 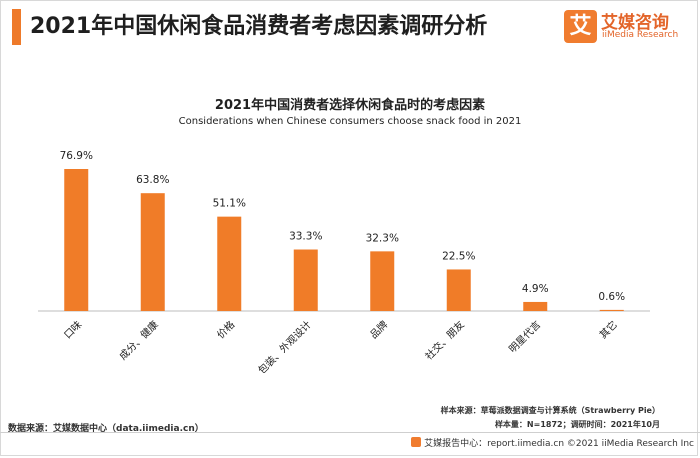 What do you see at coordinates (416, 442) in the screenshot?
I see `report-center-icon` at bounding box center [416, 442].